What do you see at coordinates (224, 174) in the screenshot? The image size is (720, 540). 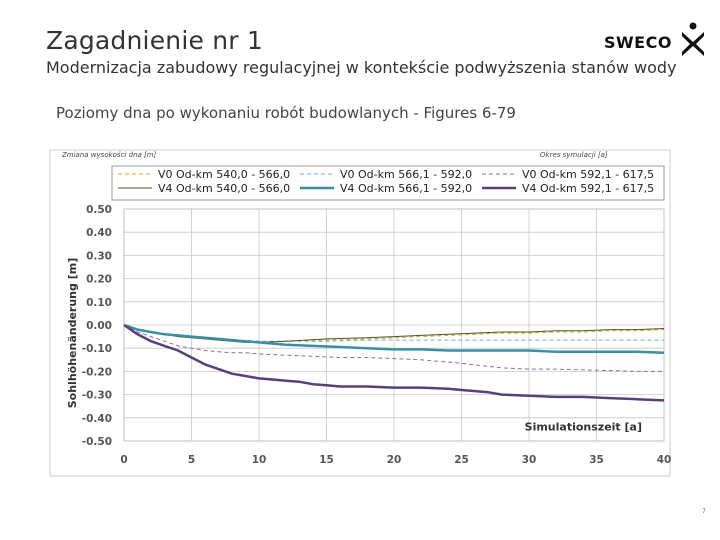 I see `legend-label-1: V0 Od-km 540,0 - 566,0` at bounding box center [224, 174].